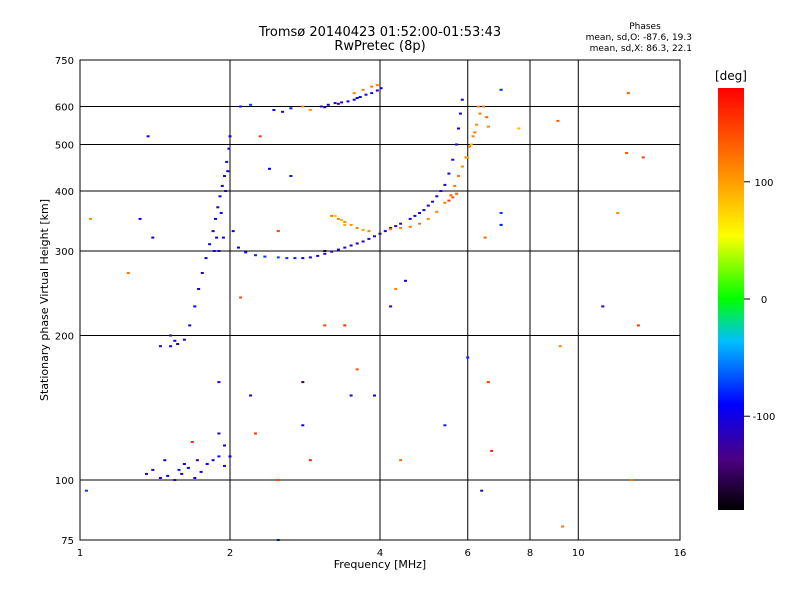 The width and height of the screenshot is (800, 600). What do you see at coordinates (230, 553) in the screenshot?
I see `x-tick-label: 2` at bounding box center [230, 553].